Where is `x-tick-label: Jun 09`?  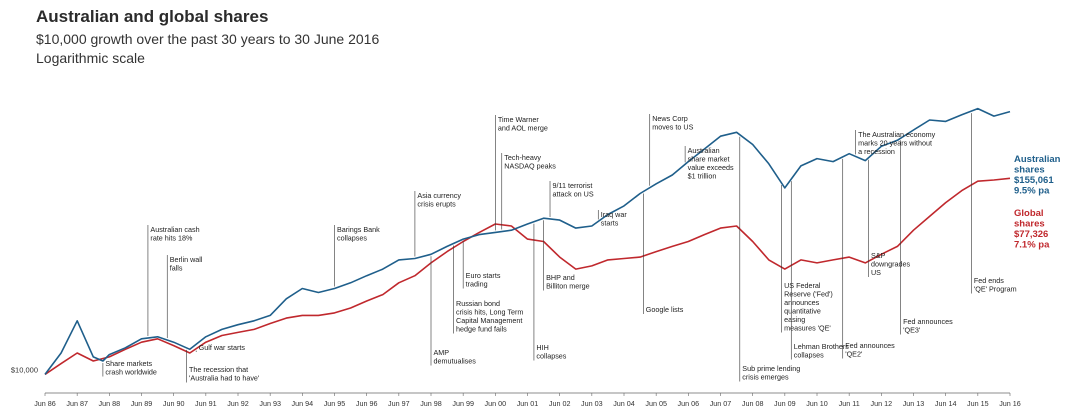 x-tick-label: Jun 09 is located at coordinates (785, 403).